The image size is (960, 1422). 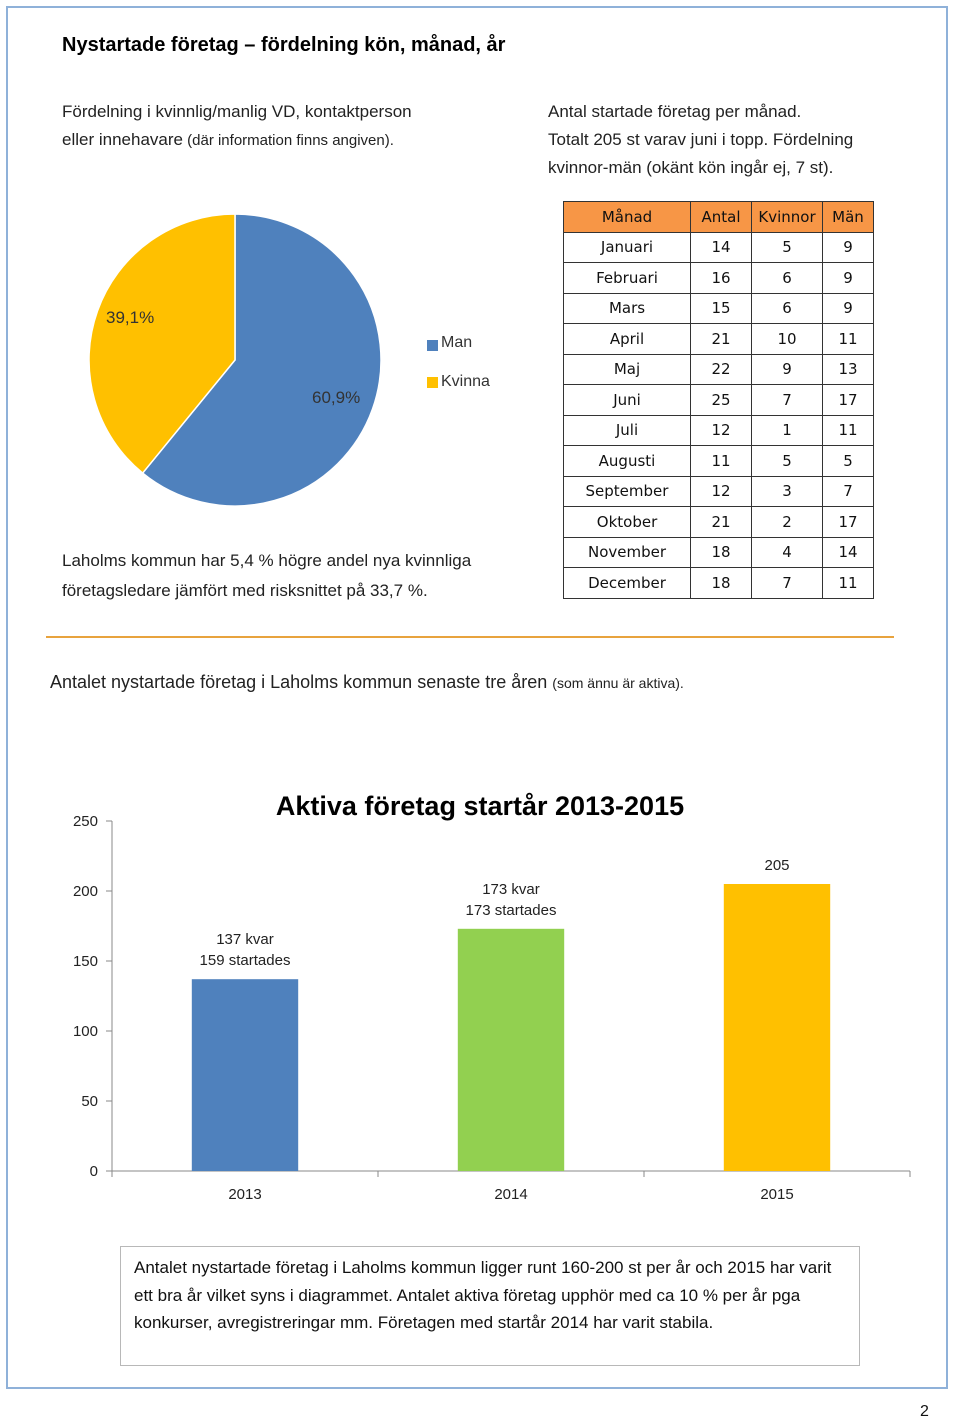 What do you see at coordinates (721, 583) in the screenshot?
I see `count-cell: 18` at bounding box center [721, 583].